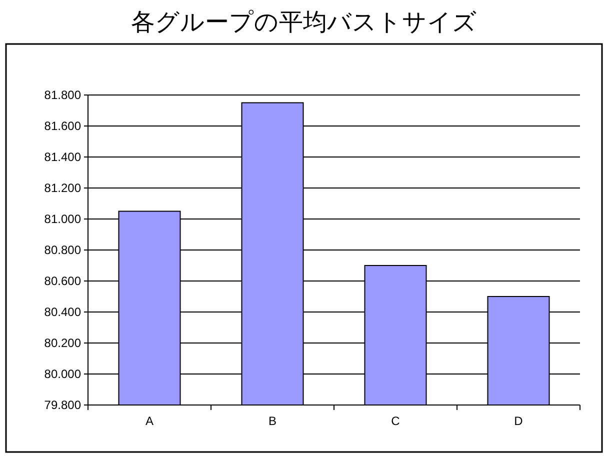  I want to click on y-tick-label: 80.400, so click(63, 312).